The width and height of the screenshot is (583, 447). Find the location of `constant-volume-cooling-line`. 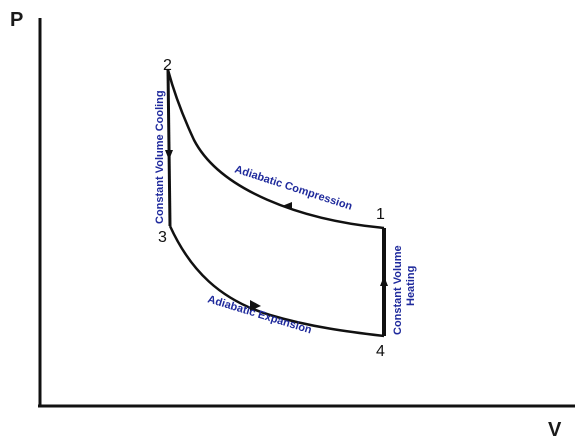

constant-volume-cooling-line is located at coordinates (169, 148).